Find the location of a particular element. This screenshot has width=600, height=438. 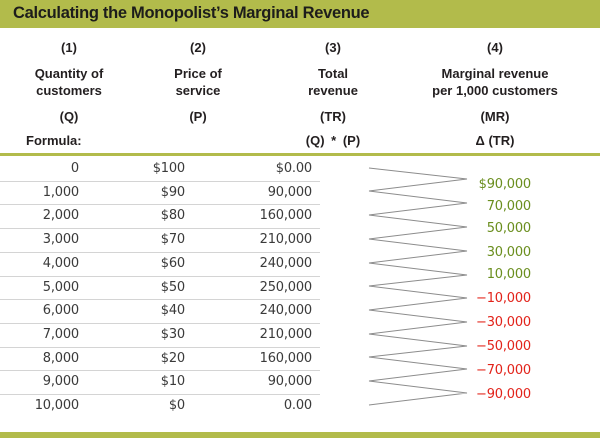

quantity-cell: 5,000 is located at coordinates (60, 287).